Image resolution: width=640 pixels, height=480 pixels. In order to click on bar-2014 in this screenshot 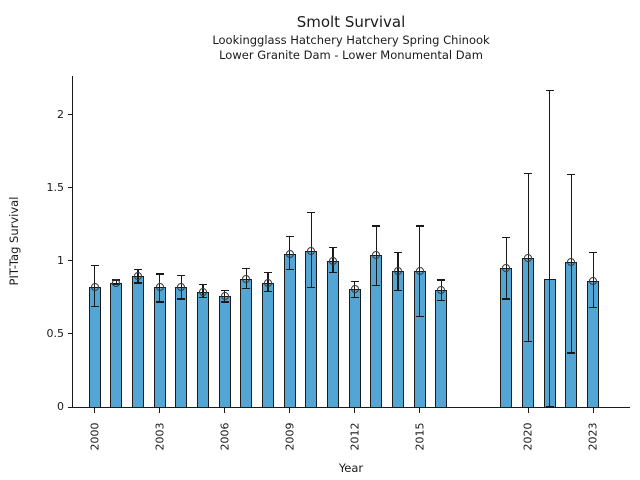, I will do `click(398, 339)`.